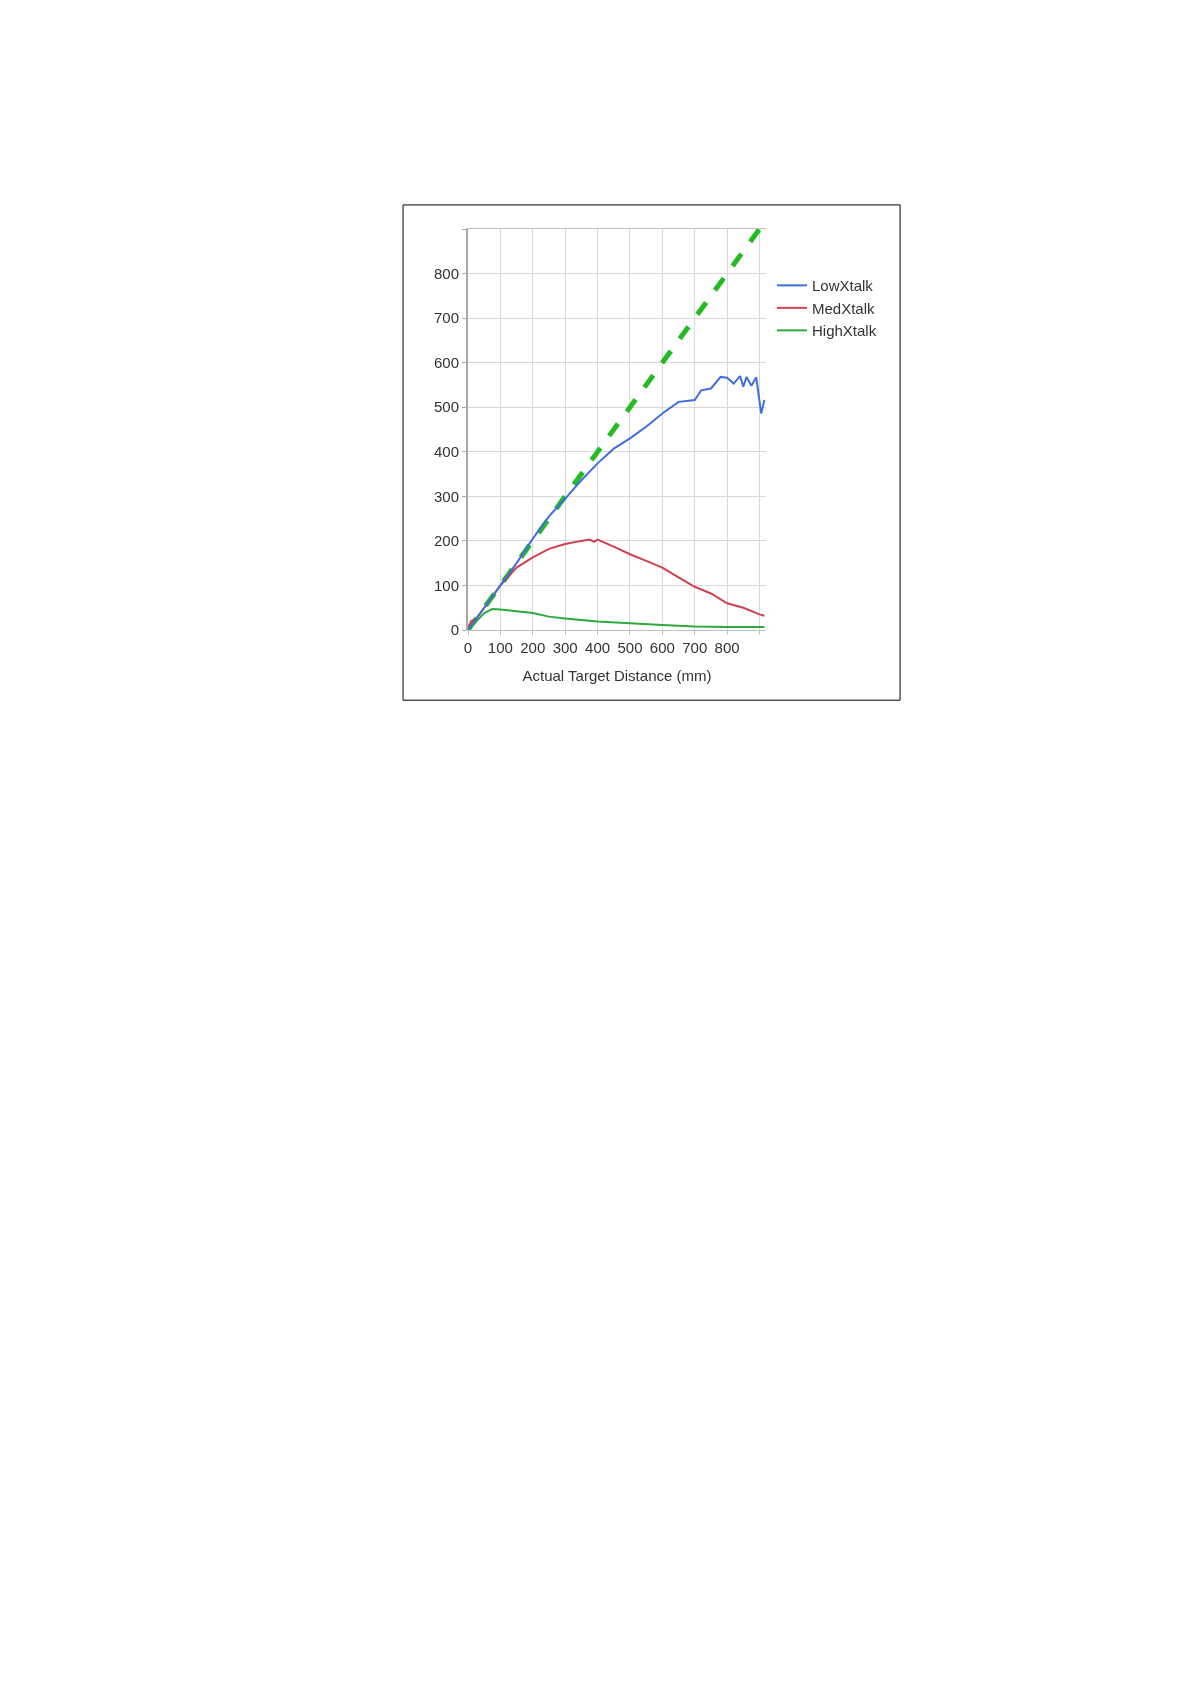  Describe the element at coordinates (446, 318) in the screenshot. I see `y-tick-label: 700` at that location.